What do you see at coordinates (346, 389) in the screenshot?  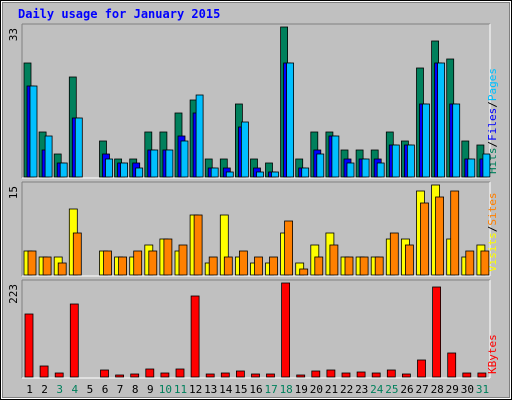 I see `x-tick-label-day-22: 22` at bounding box center [346, 389].